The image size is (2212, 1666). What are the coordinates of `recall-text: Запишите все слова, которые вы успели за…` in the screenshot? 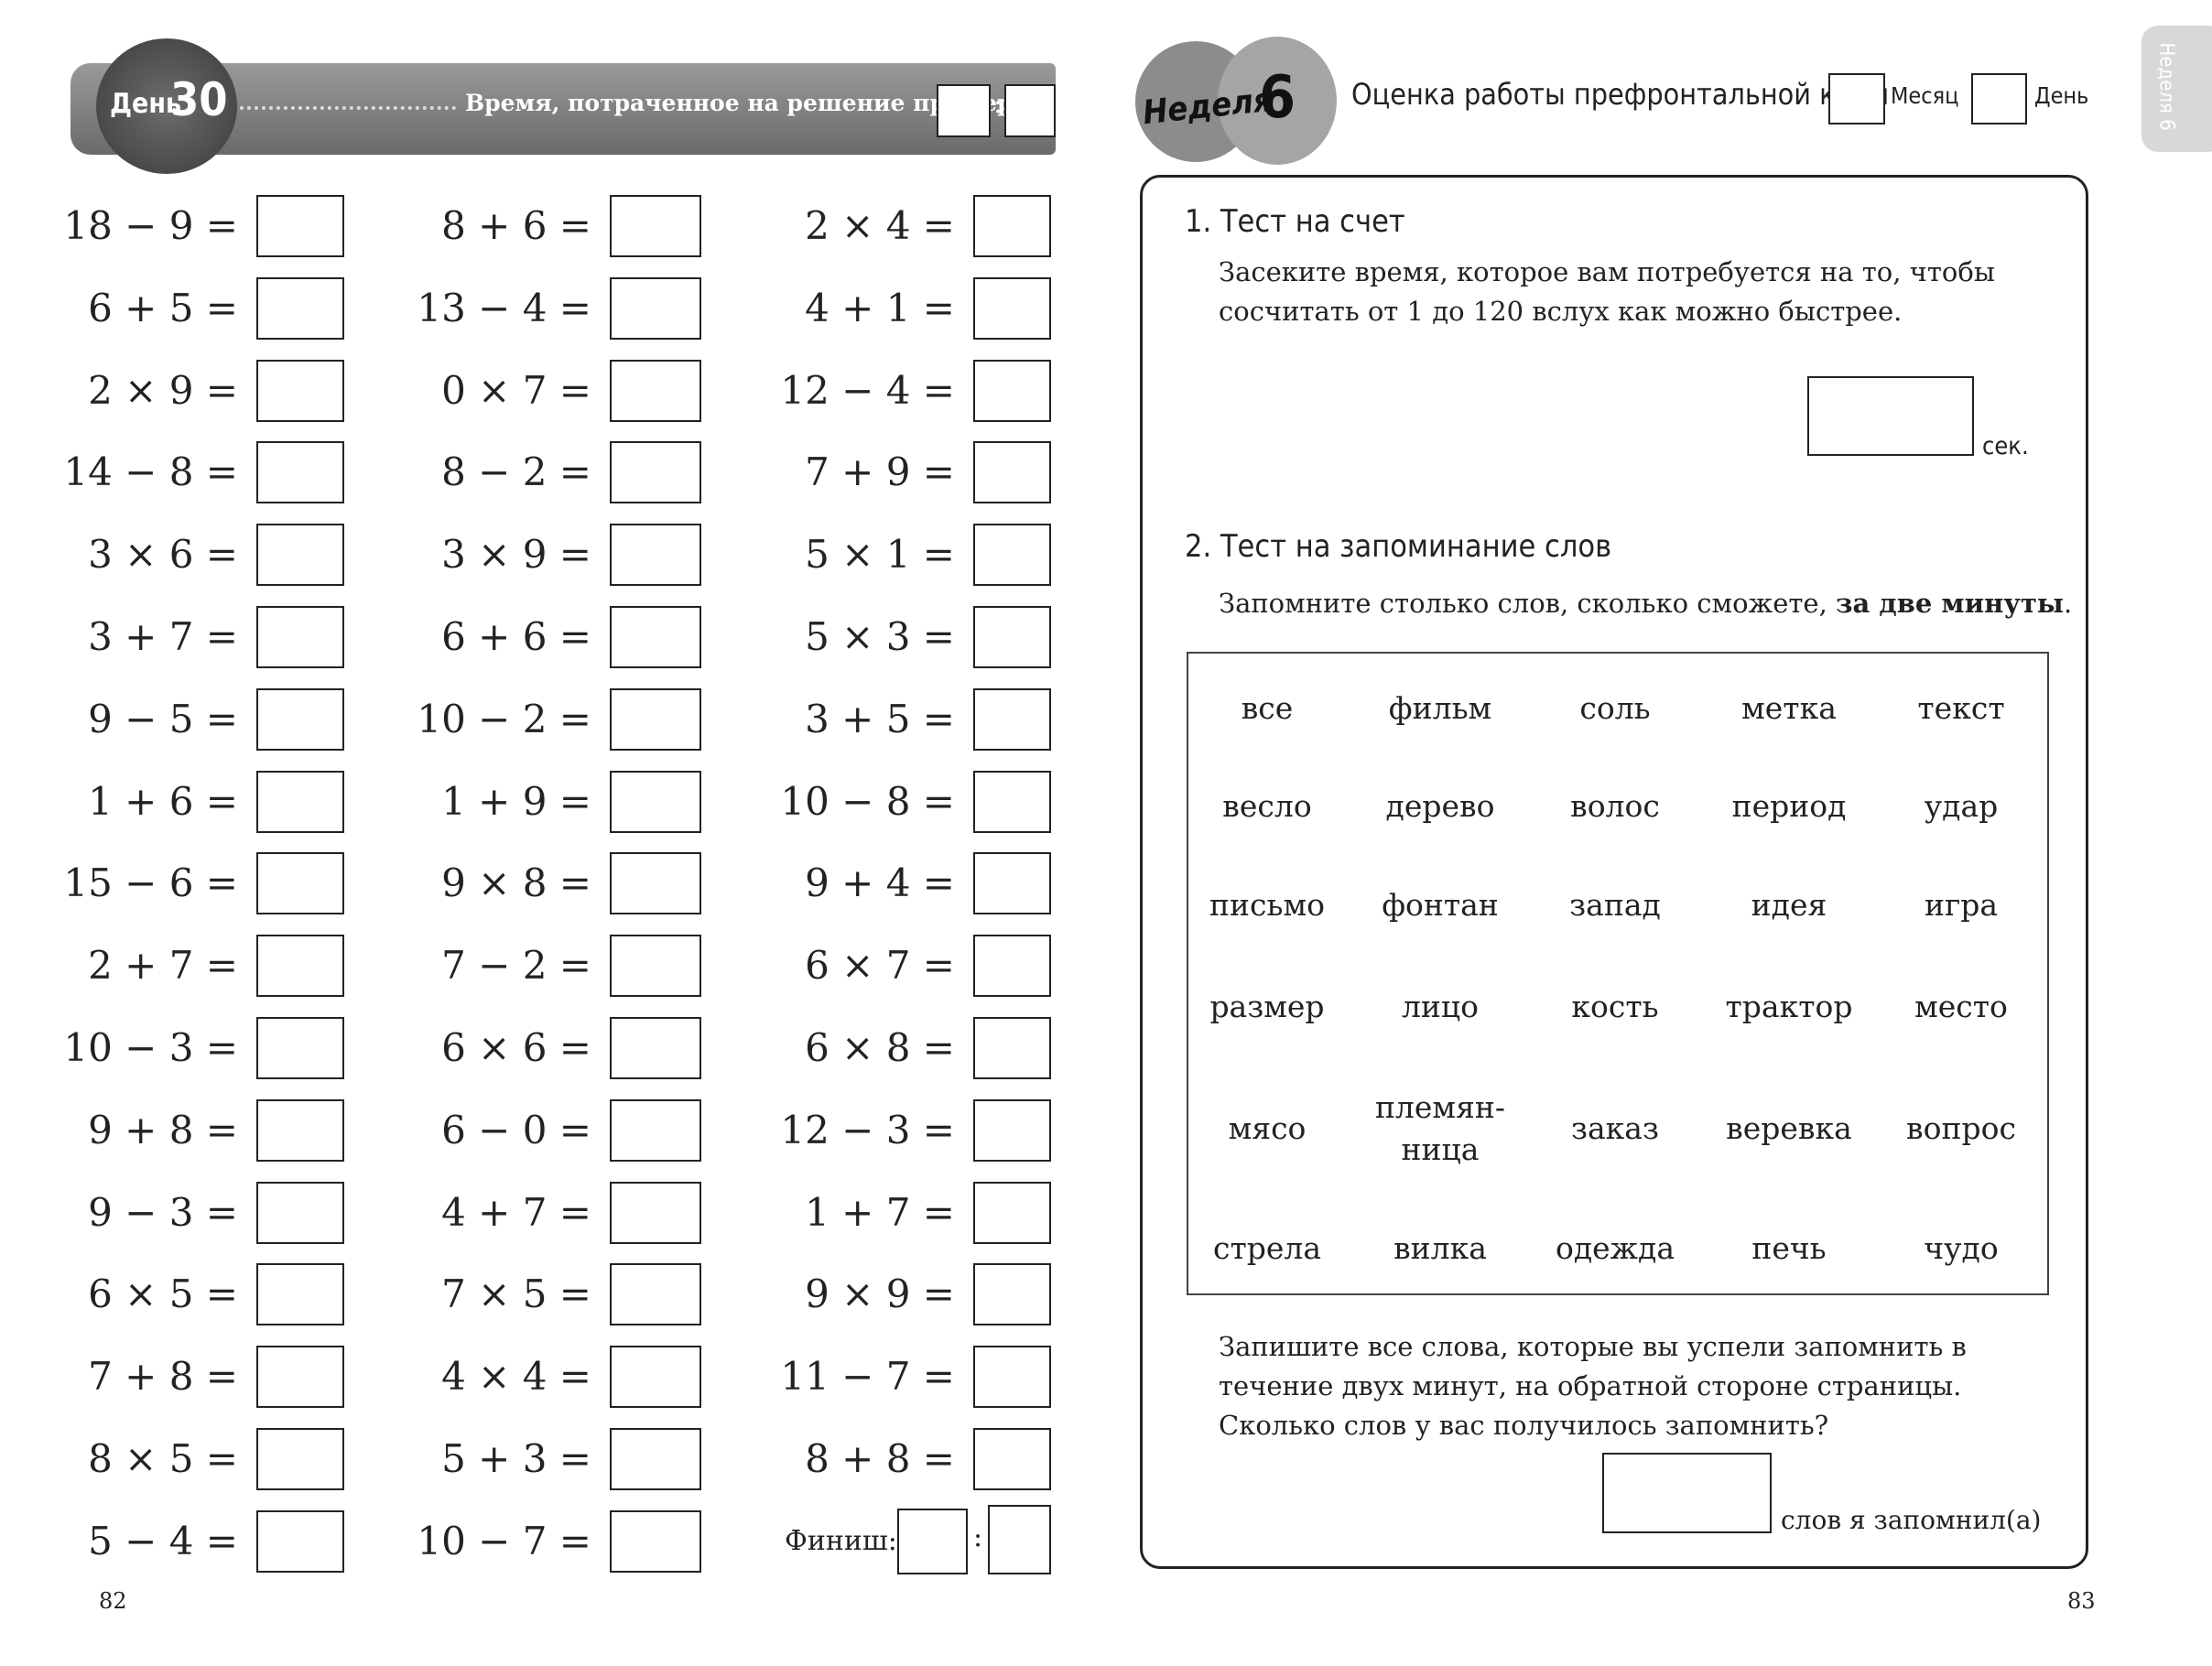 It's located at (1593, 1386).